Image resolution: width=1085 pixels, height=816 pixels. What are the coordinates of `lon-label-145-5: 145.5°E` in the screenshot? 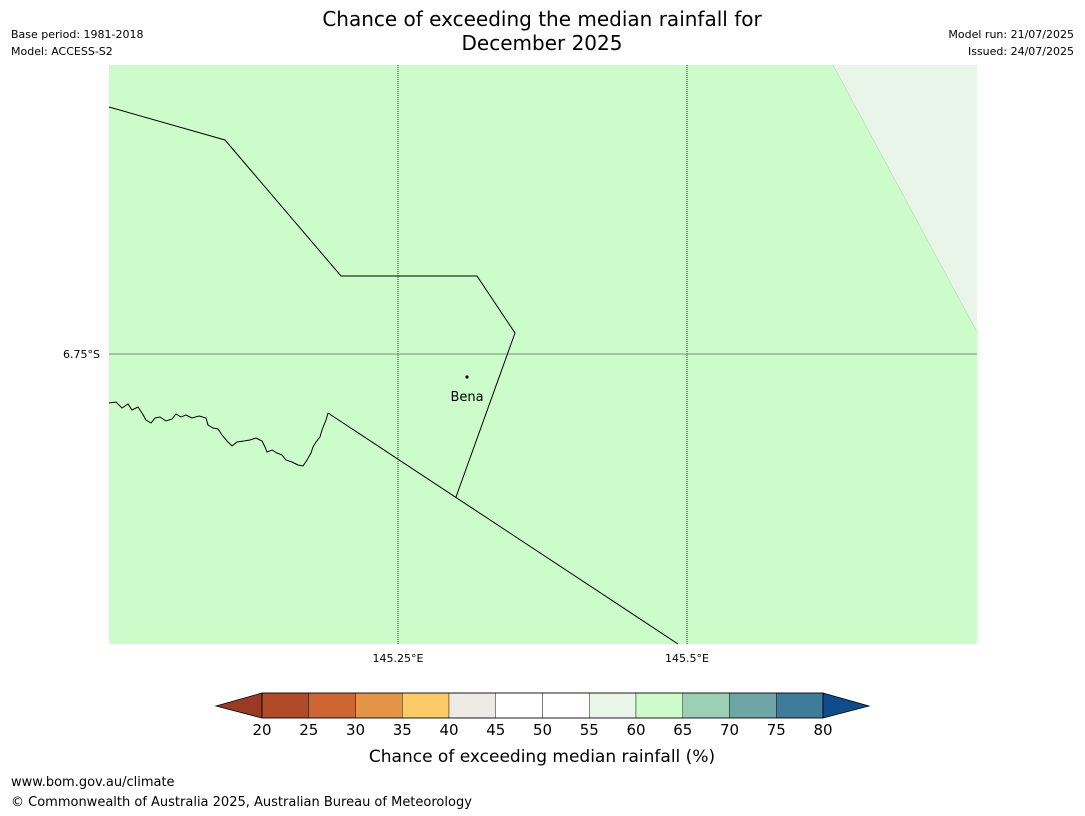 It's located at (687, 658).